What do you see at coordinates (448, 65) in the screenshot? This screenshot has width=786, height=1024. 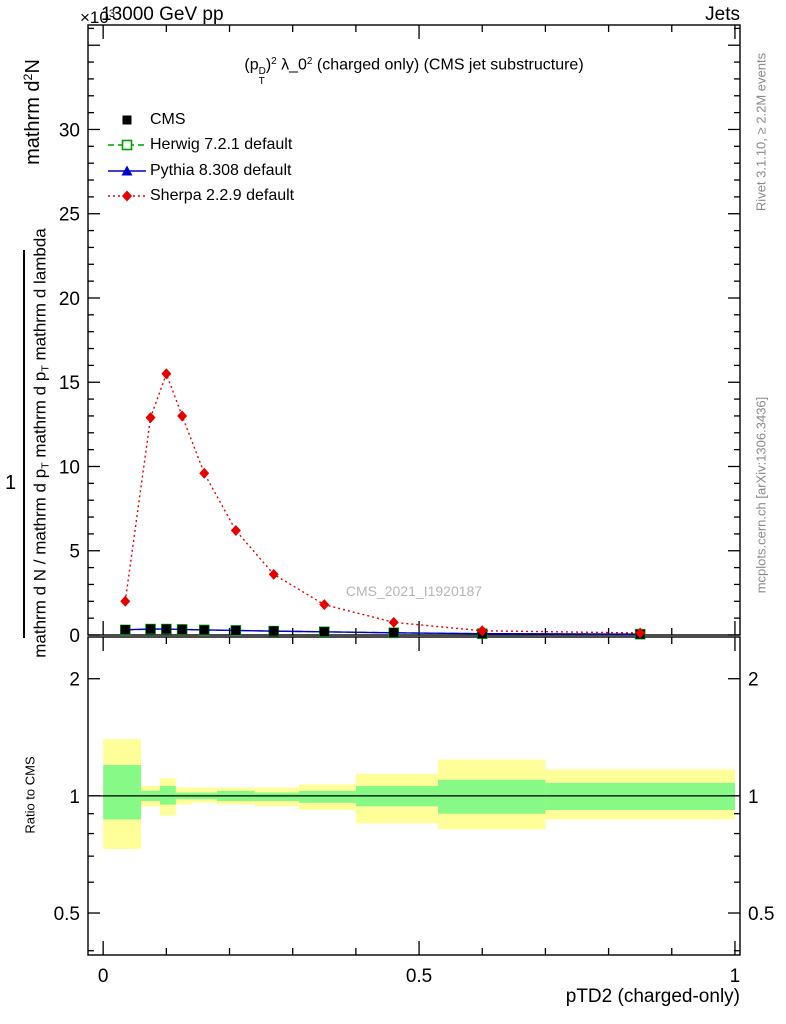 I see `plot-title-part: (charged only) (CMS jet substructure)` at bounding box center [448, 65].